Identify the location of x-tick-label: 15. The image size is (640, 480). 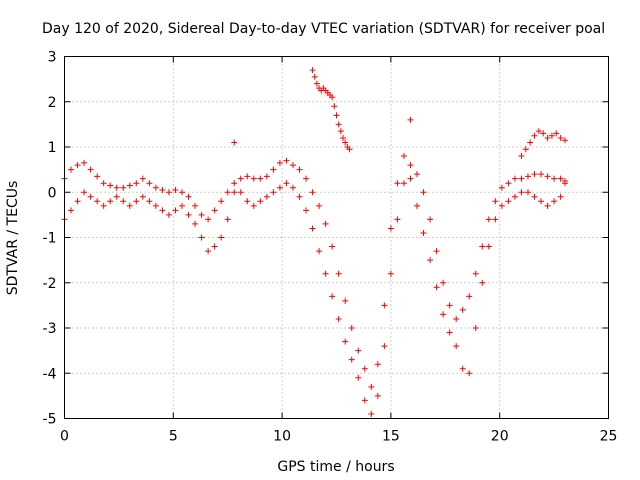
(391, 437).